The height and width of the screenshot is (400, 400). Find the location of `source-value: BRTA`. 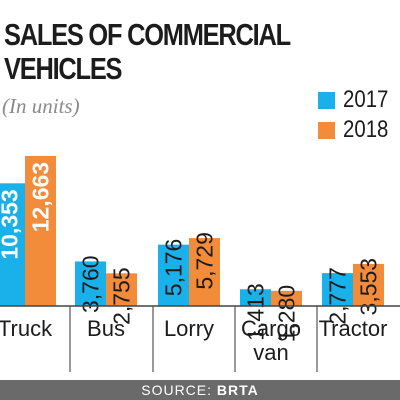

source-value: BRTA is located at coordinates (237, 390).